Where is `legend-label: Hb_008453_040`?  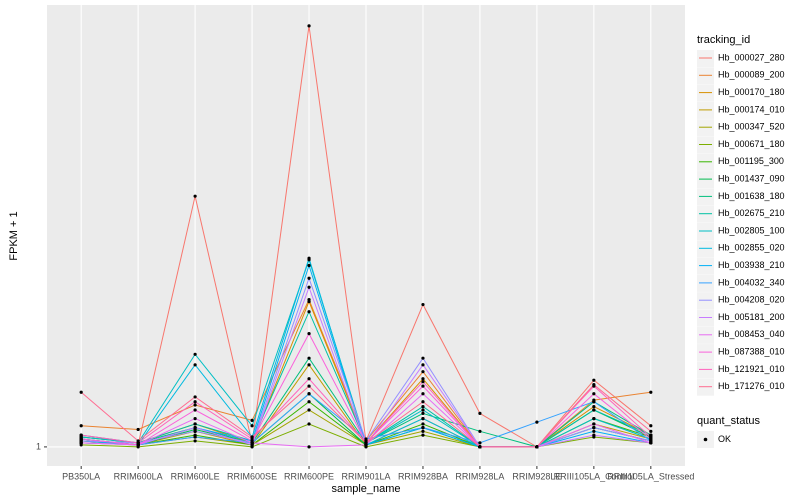 legend-label: Hb_008453_040 is located at coordinates (751, 334).